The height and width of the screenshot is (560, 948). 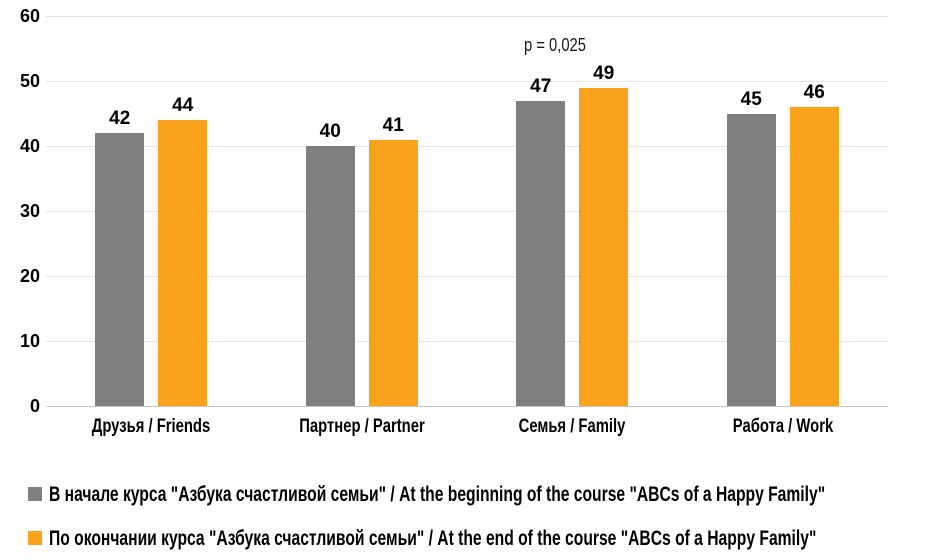 What do you see at coordinates (34, 406) in the screenshot?
I see `y-axis-tick-label: 0` at bounding box center [34, 406].